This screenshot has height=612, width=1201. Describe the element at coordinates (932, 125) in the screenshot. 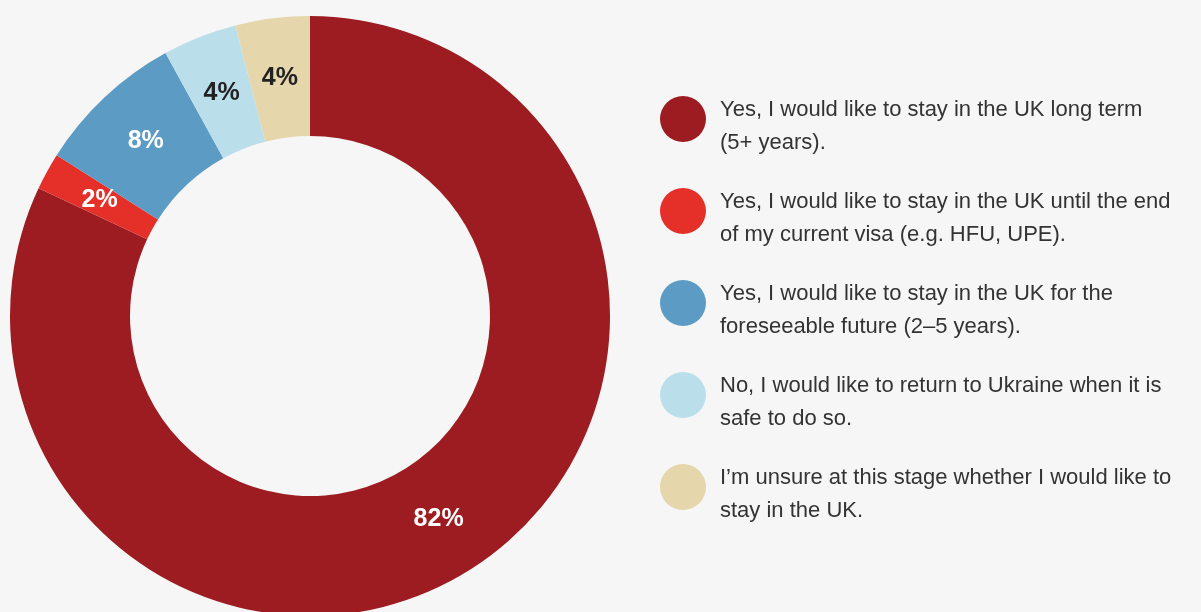

I see `legend-label: Yes, I would like to stay in the UK long term (5+ years).` at that location.